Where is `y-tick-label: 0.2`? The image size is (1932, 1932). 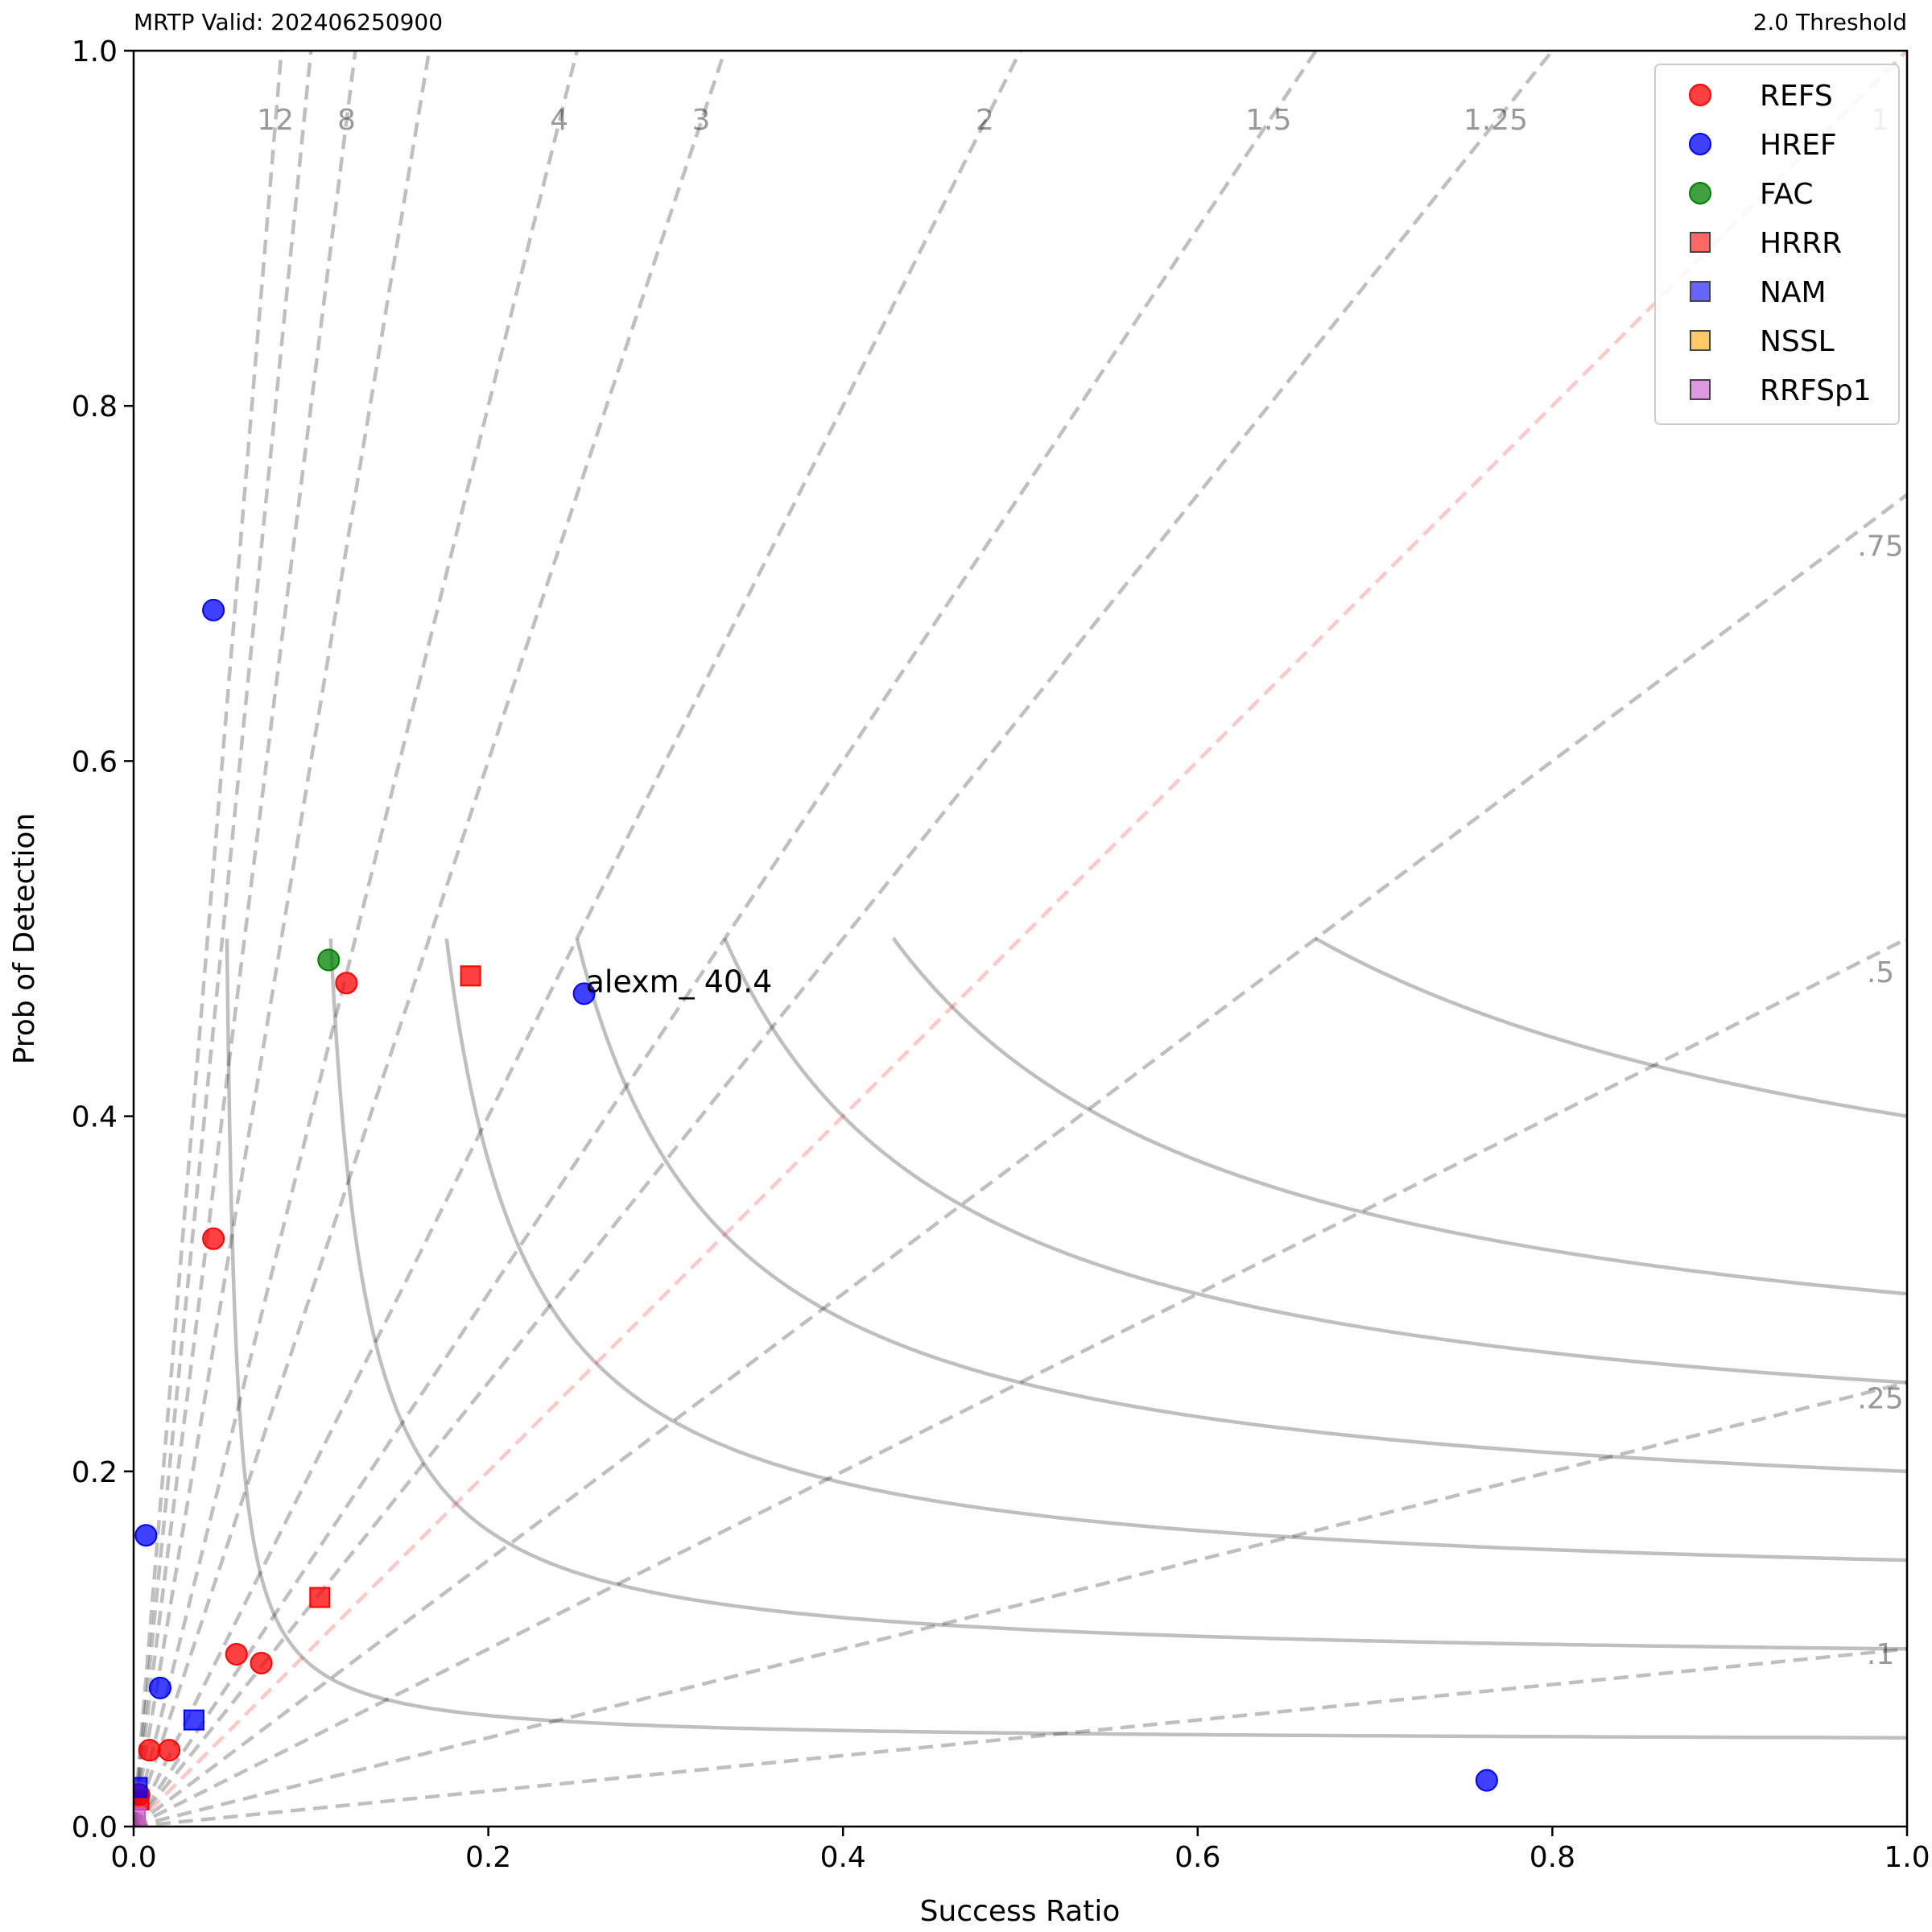
y-tick-label: 0.2 is located at coordinates (95, 1472).